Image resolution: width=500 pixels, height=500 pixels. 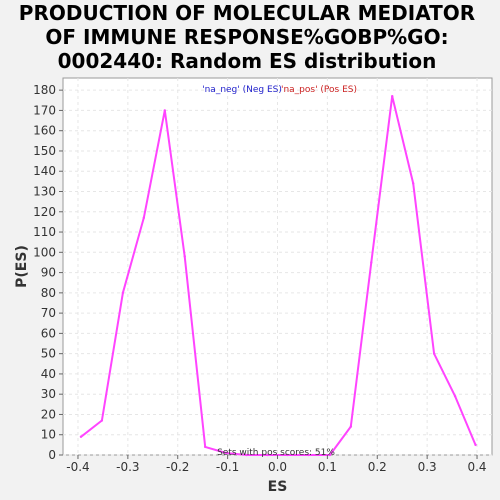 I want to click on y-tick-label: 90, so click(x=48, y=273).